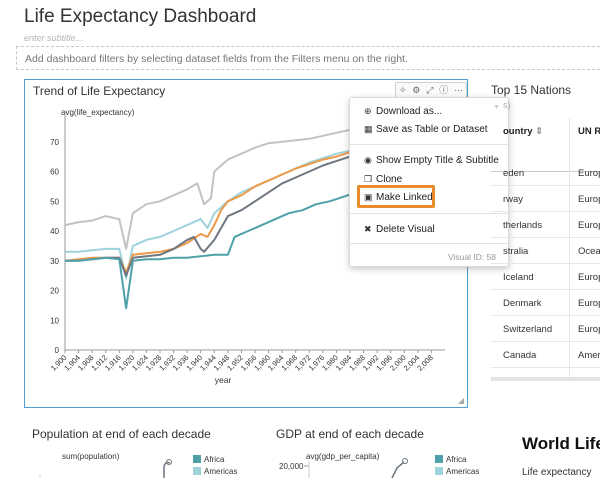  I want to click on y-tick-label: 0, so click(57, 350).